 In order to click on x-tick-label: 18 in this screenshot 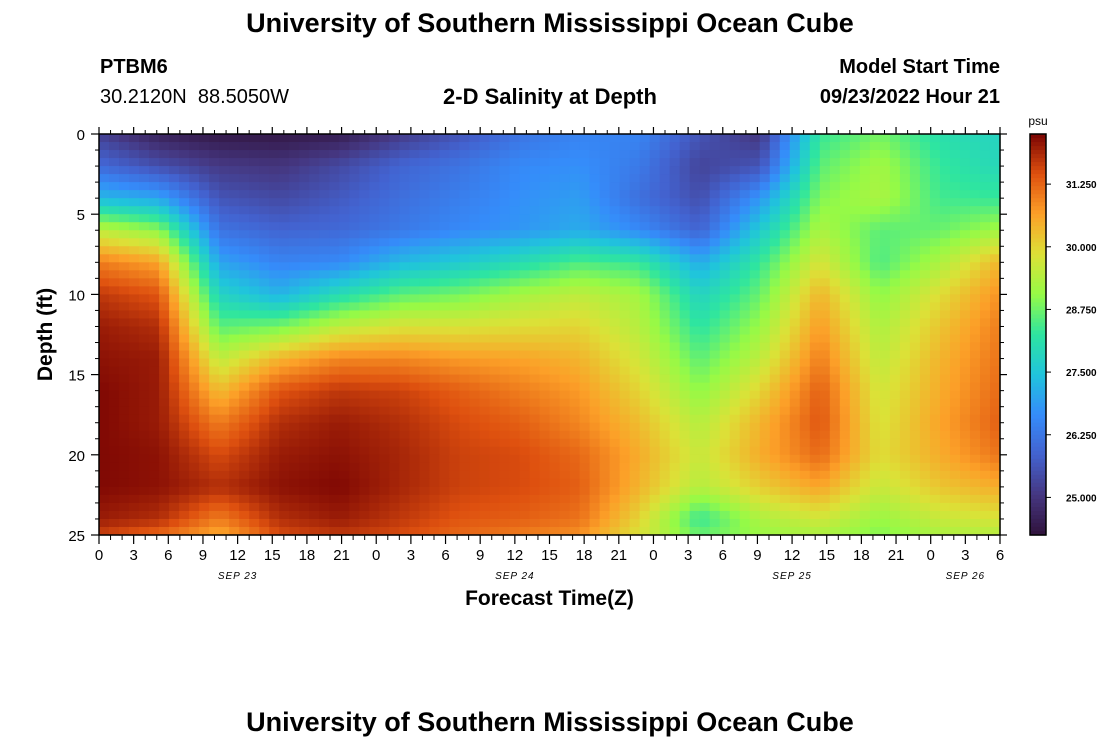, I will do `click(307, 555)`.